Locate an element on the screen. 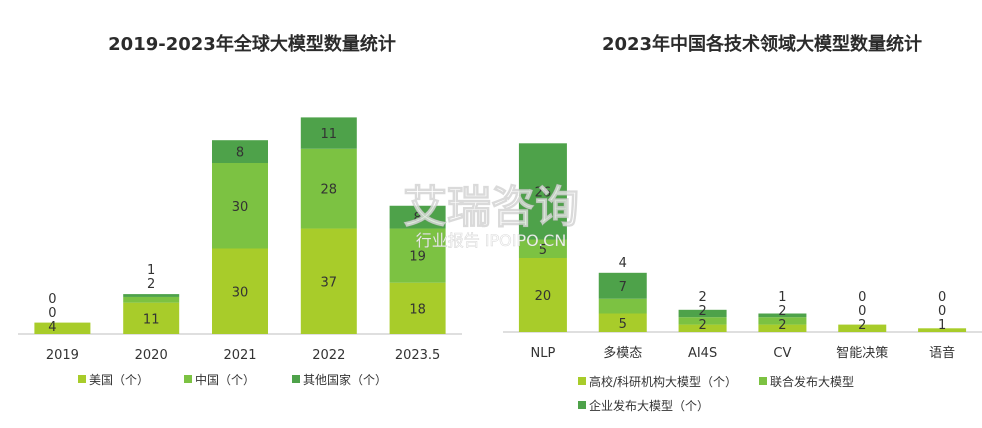 Image resolution: width=982 pixels, height=428 pixels. legend-label: 其他国家（个） is located at coordinates (345, 379).